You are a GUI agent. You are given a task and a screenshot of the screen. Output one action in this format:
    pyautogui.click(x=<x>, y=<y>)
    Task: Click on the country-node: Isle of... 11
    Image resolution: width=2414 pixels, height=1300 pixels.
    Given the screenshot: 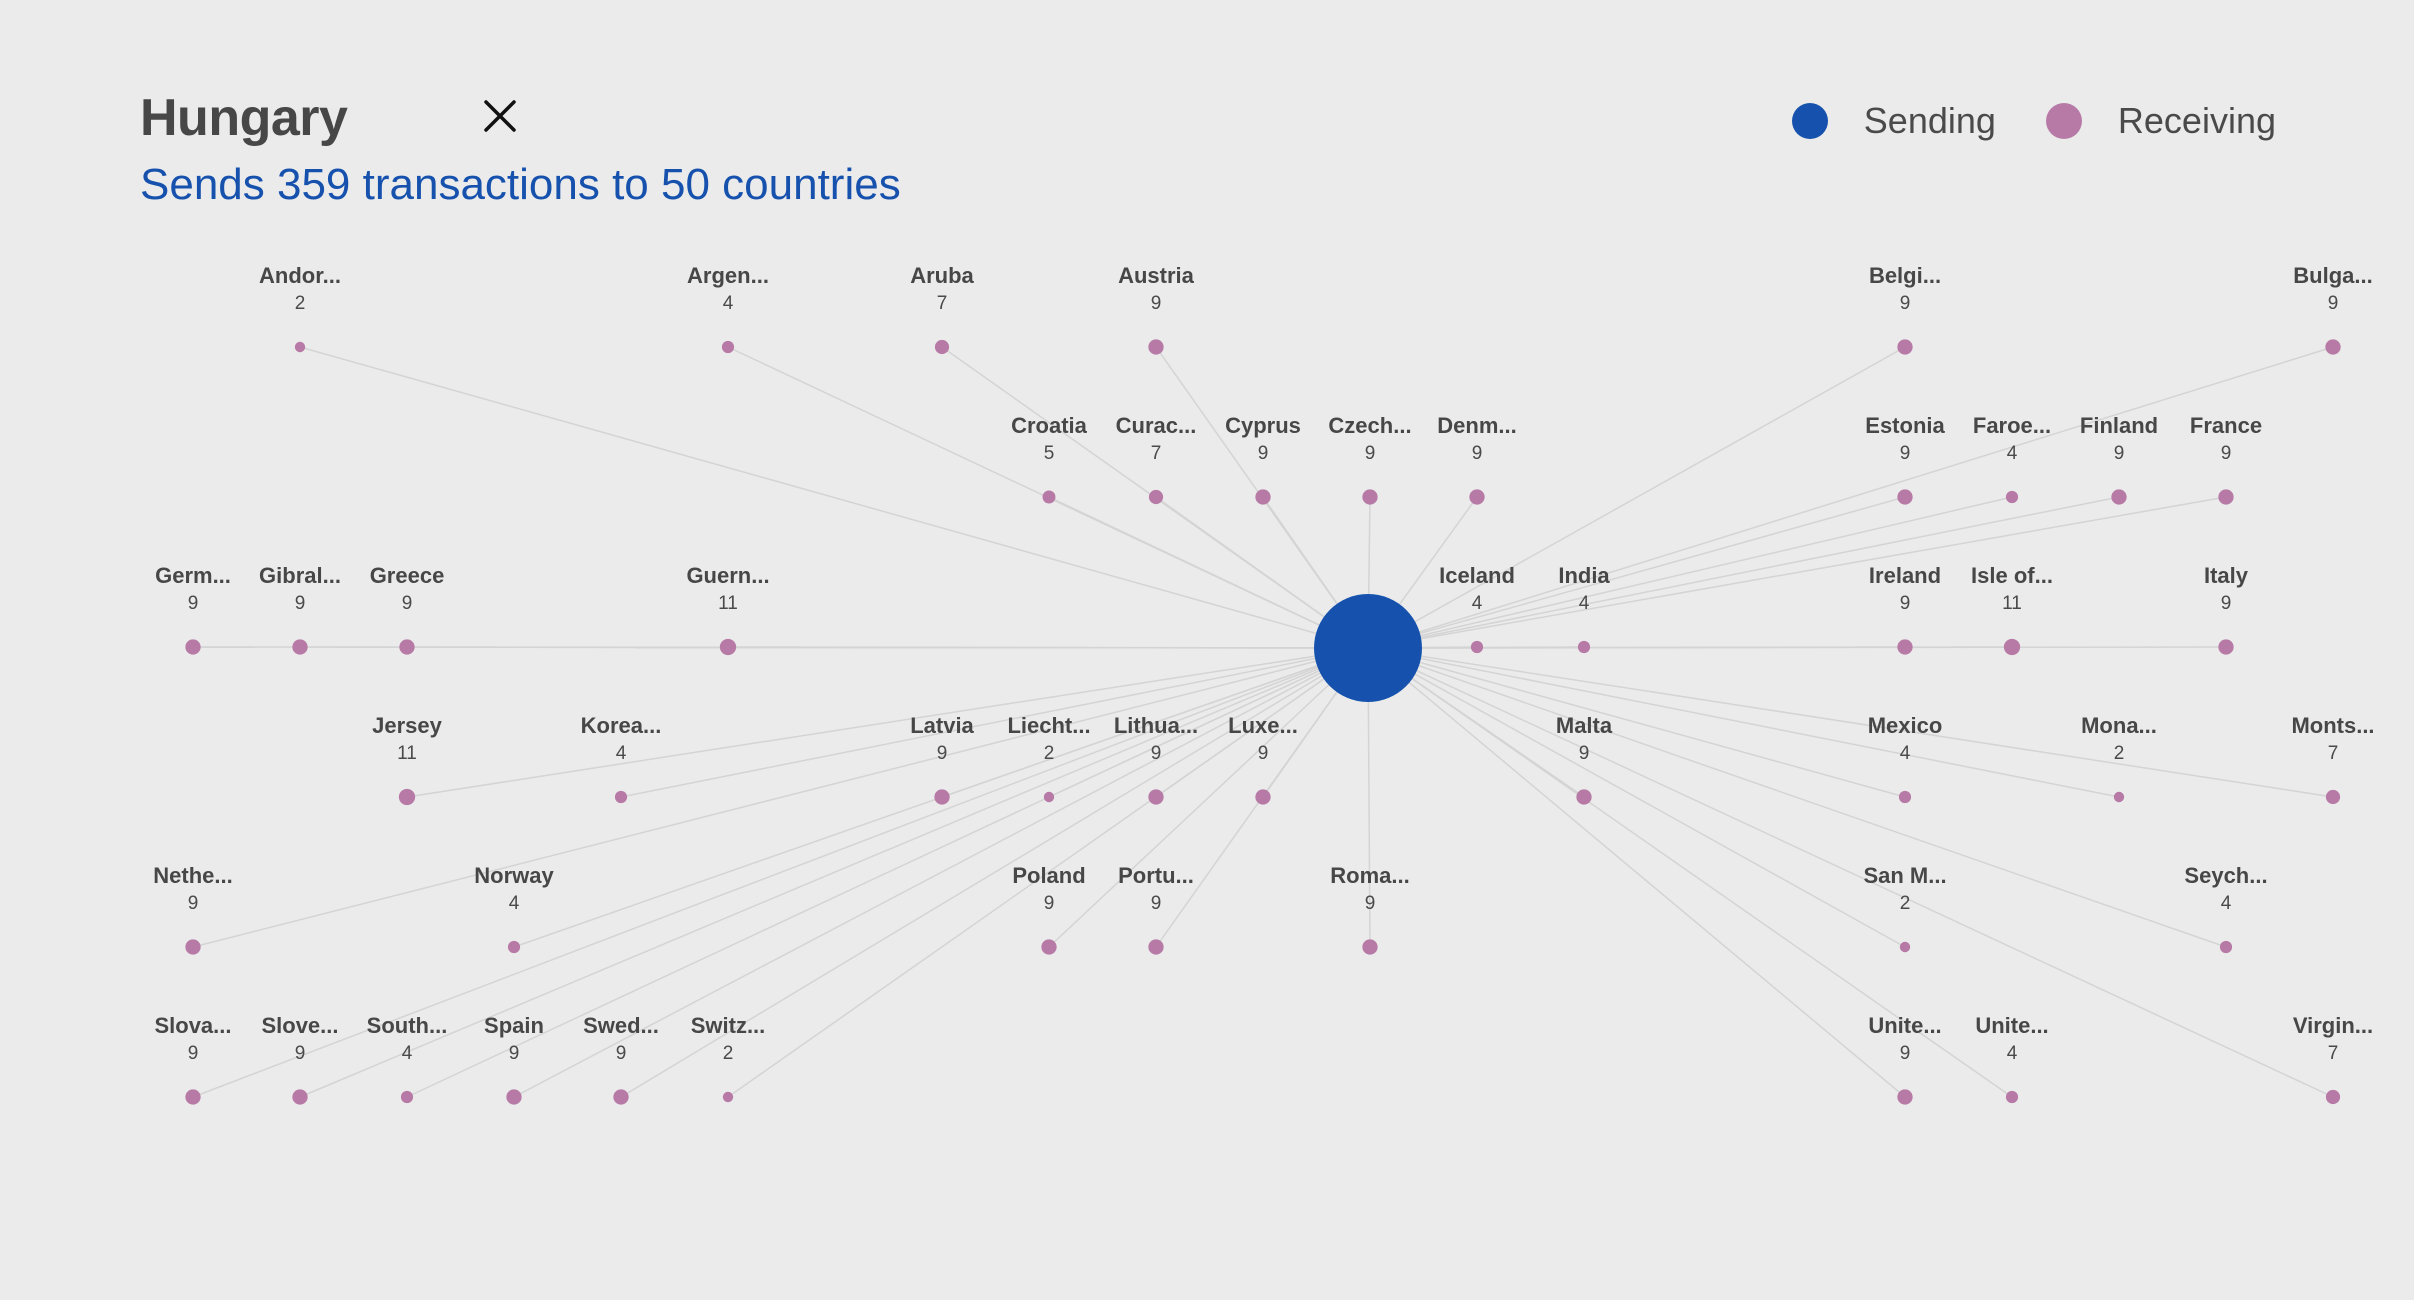 What is the action you would take?
    pyautogui.click(x=2012, y=609)
    